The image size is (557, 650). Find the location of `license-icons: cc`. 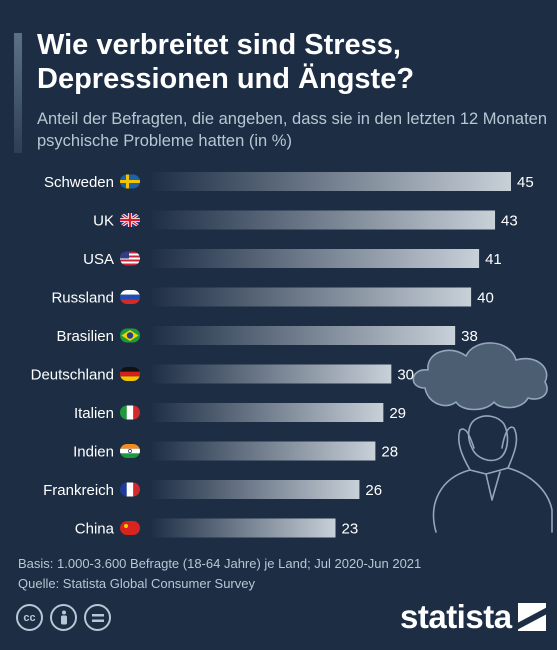

license-icons: cc is located at coordinates (63, 617).